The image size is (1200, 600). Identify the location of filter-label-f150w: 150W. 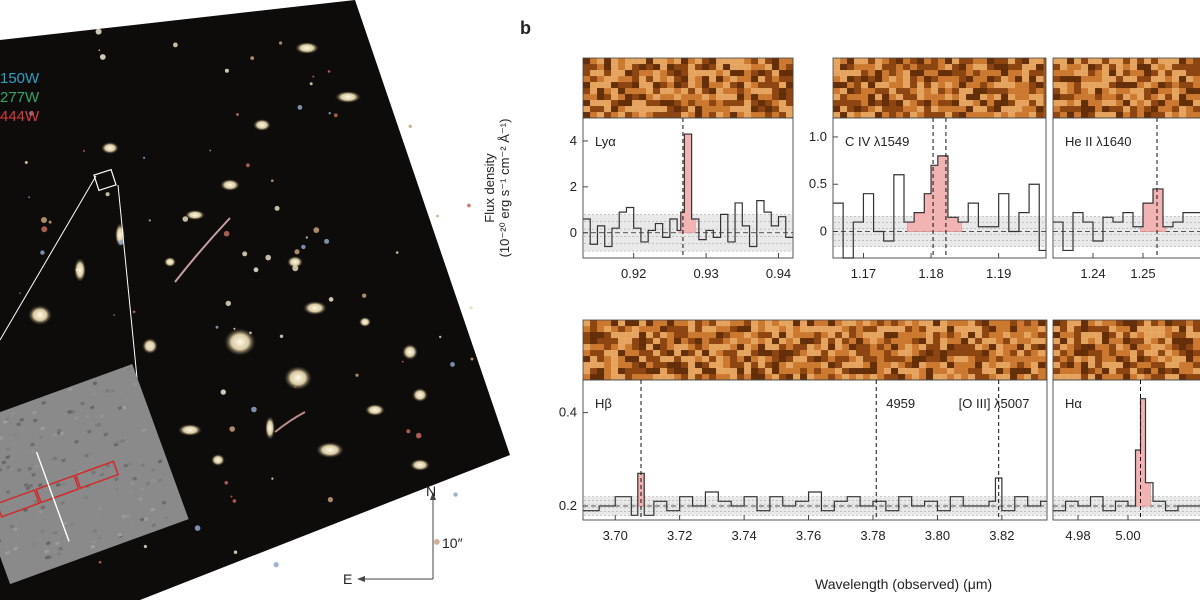
(20, 78).